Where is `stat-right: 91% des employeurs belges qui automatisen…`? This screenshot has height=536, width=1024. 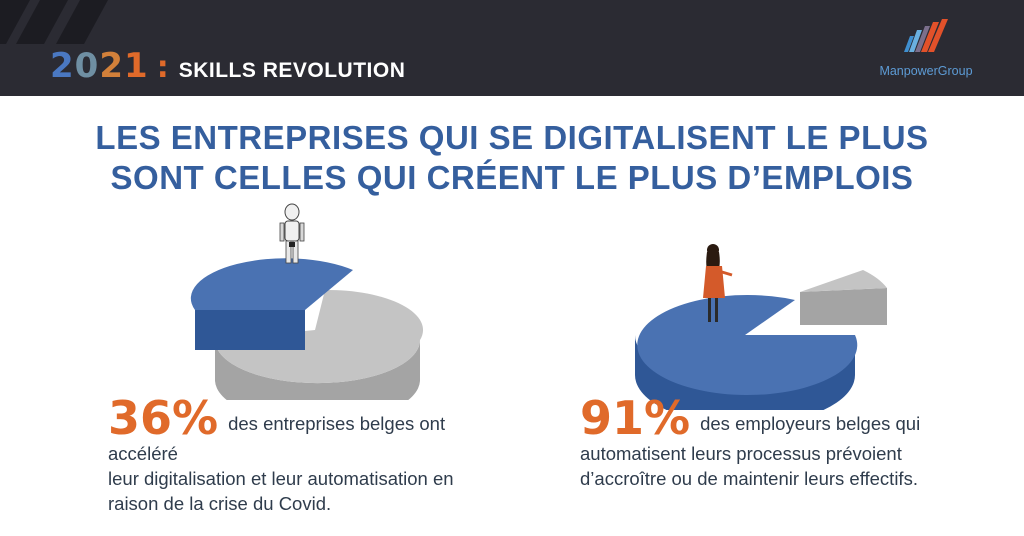
stat-right: 91% des employeurs belges qui automatisen… is located at coordinates (790, 443).